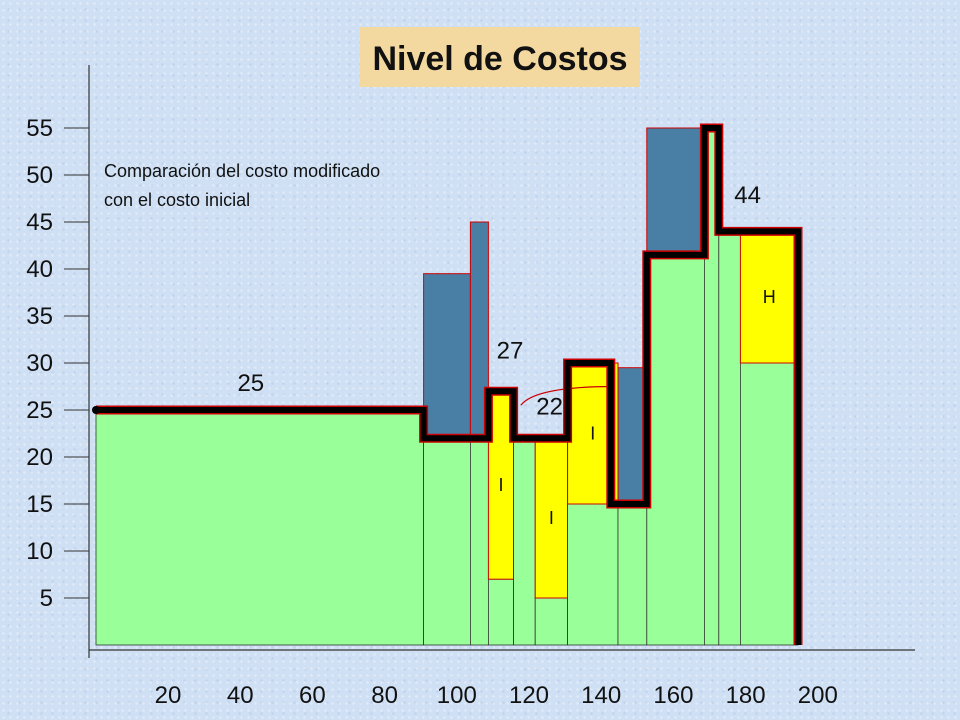  I want to click on value-annotation: 27, so click(510, 350).